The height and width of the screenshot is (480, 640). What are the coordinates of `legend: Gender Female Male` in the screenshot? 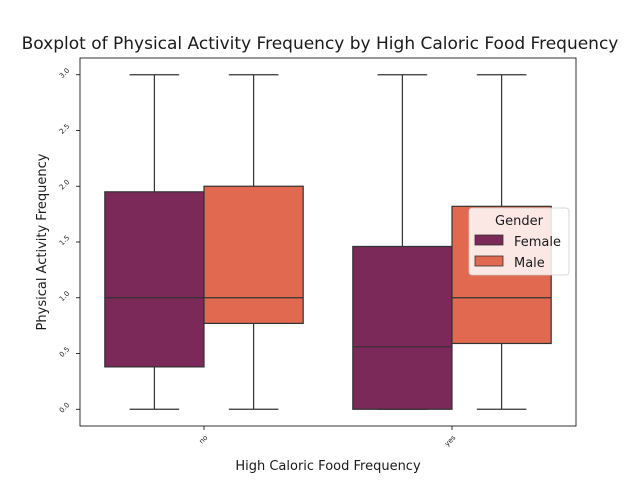 It's located at (519, 241).